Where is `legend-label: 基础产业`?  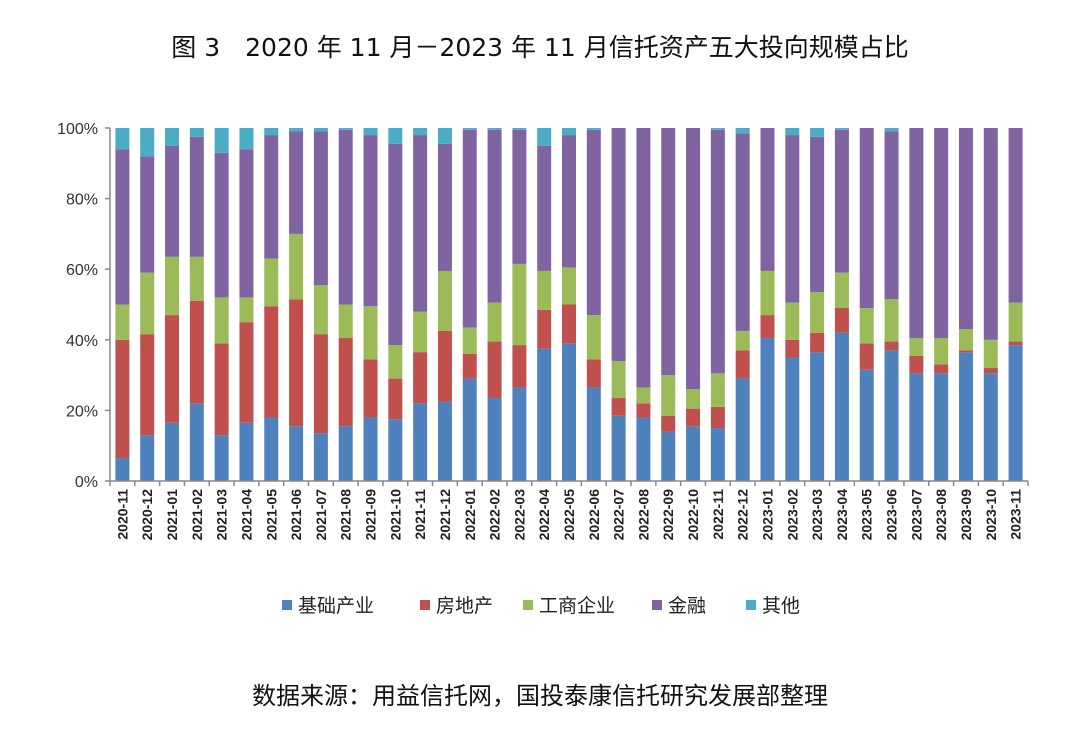 legend-label: 基础产业 is located at coordinates (336, 606).